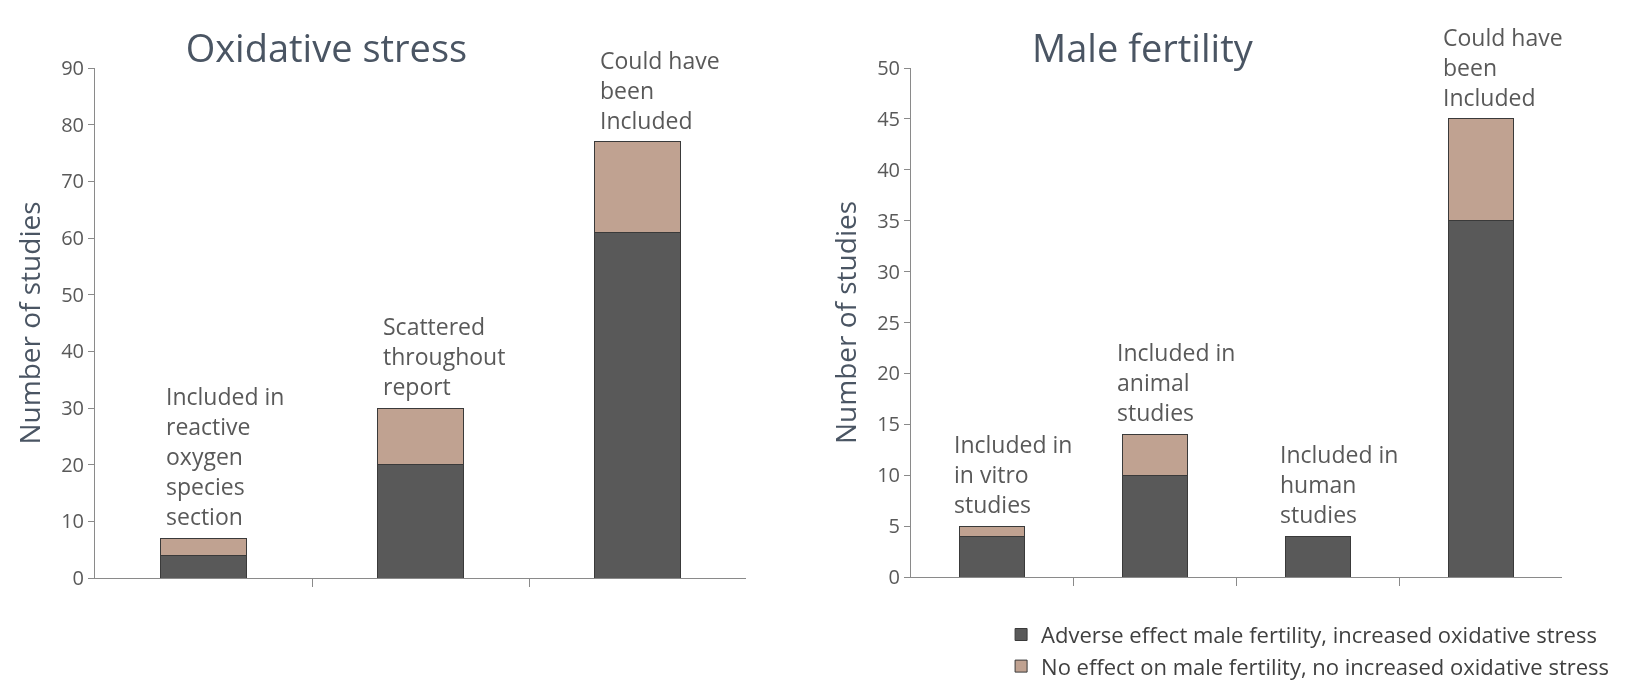  What do you see at coordinates (1319, 634) in the screenshot?
I see `legend-label: Adverse effect male fertility, increased oxidative stress` at bounding box center [1319, 634].